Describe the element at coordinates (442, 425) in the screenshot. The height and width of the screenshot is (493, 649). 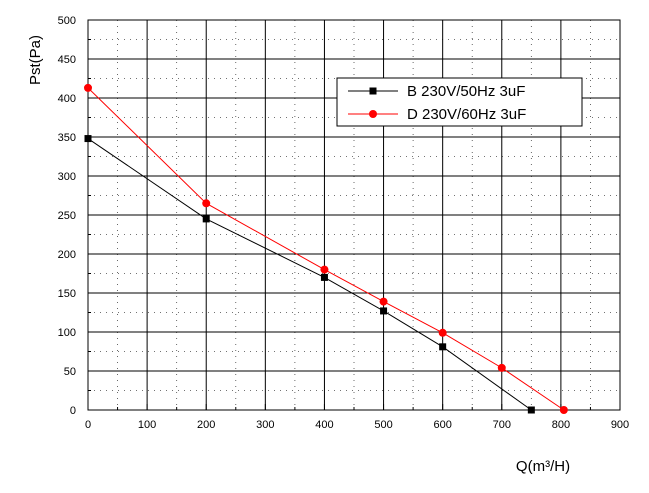
I see `x-tick-label: 600` at that location.